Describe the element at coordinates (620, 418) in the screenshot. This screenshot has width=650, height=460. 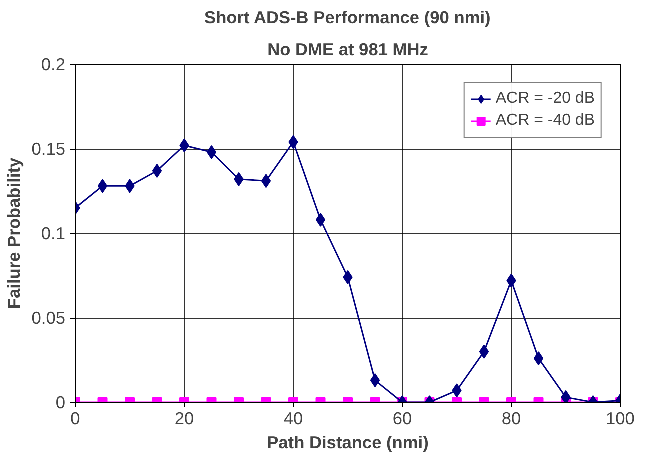
I see `x-tick-label: 100` at that location.